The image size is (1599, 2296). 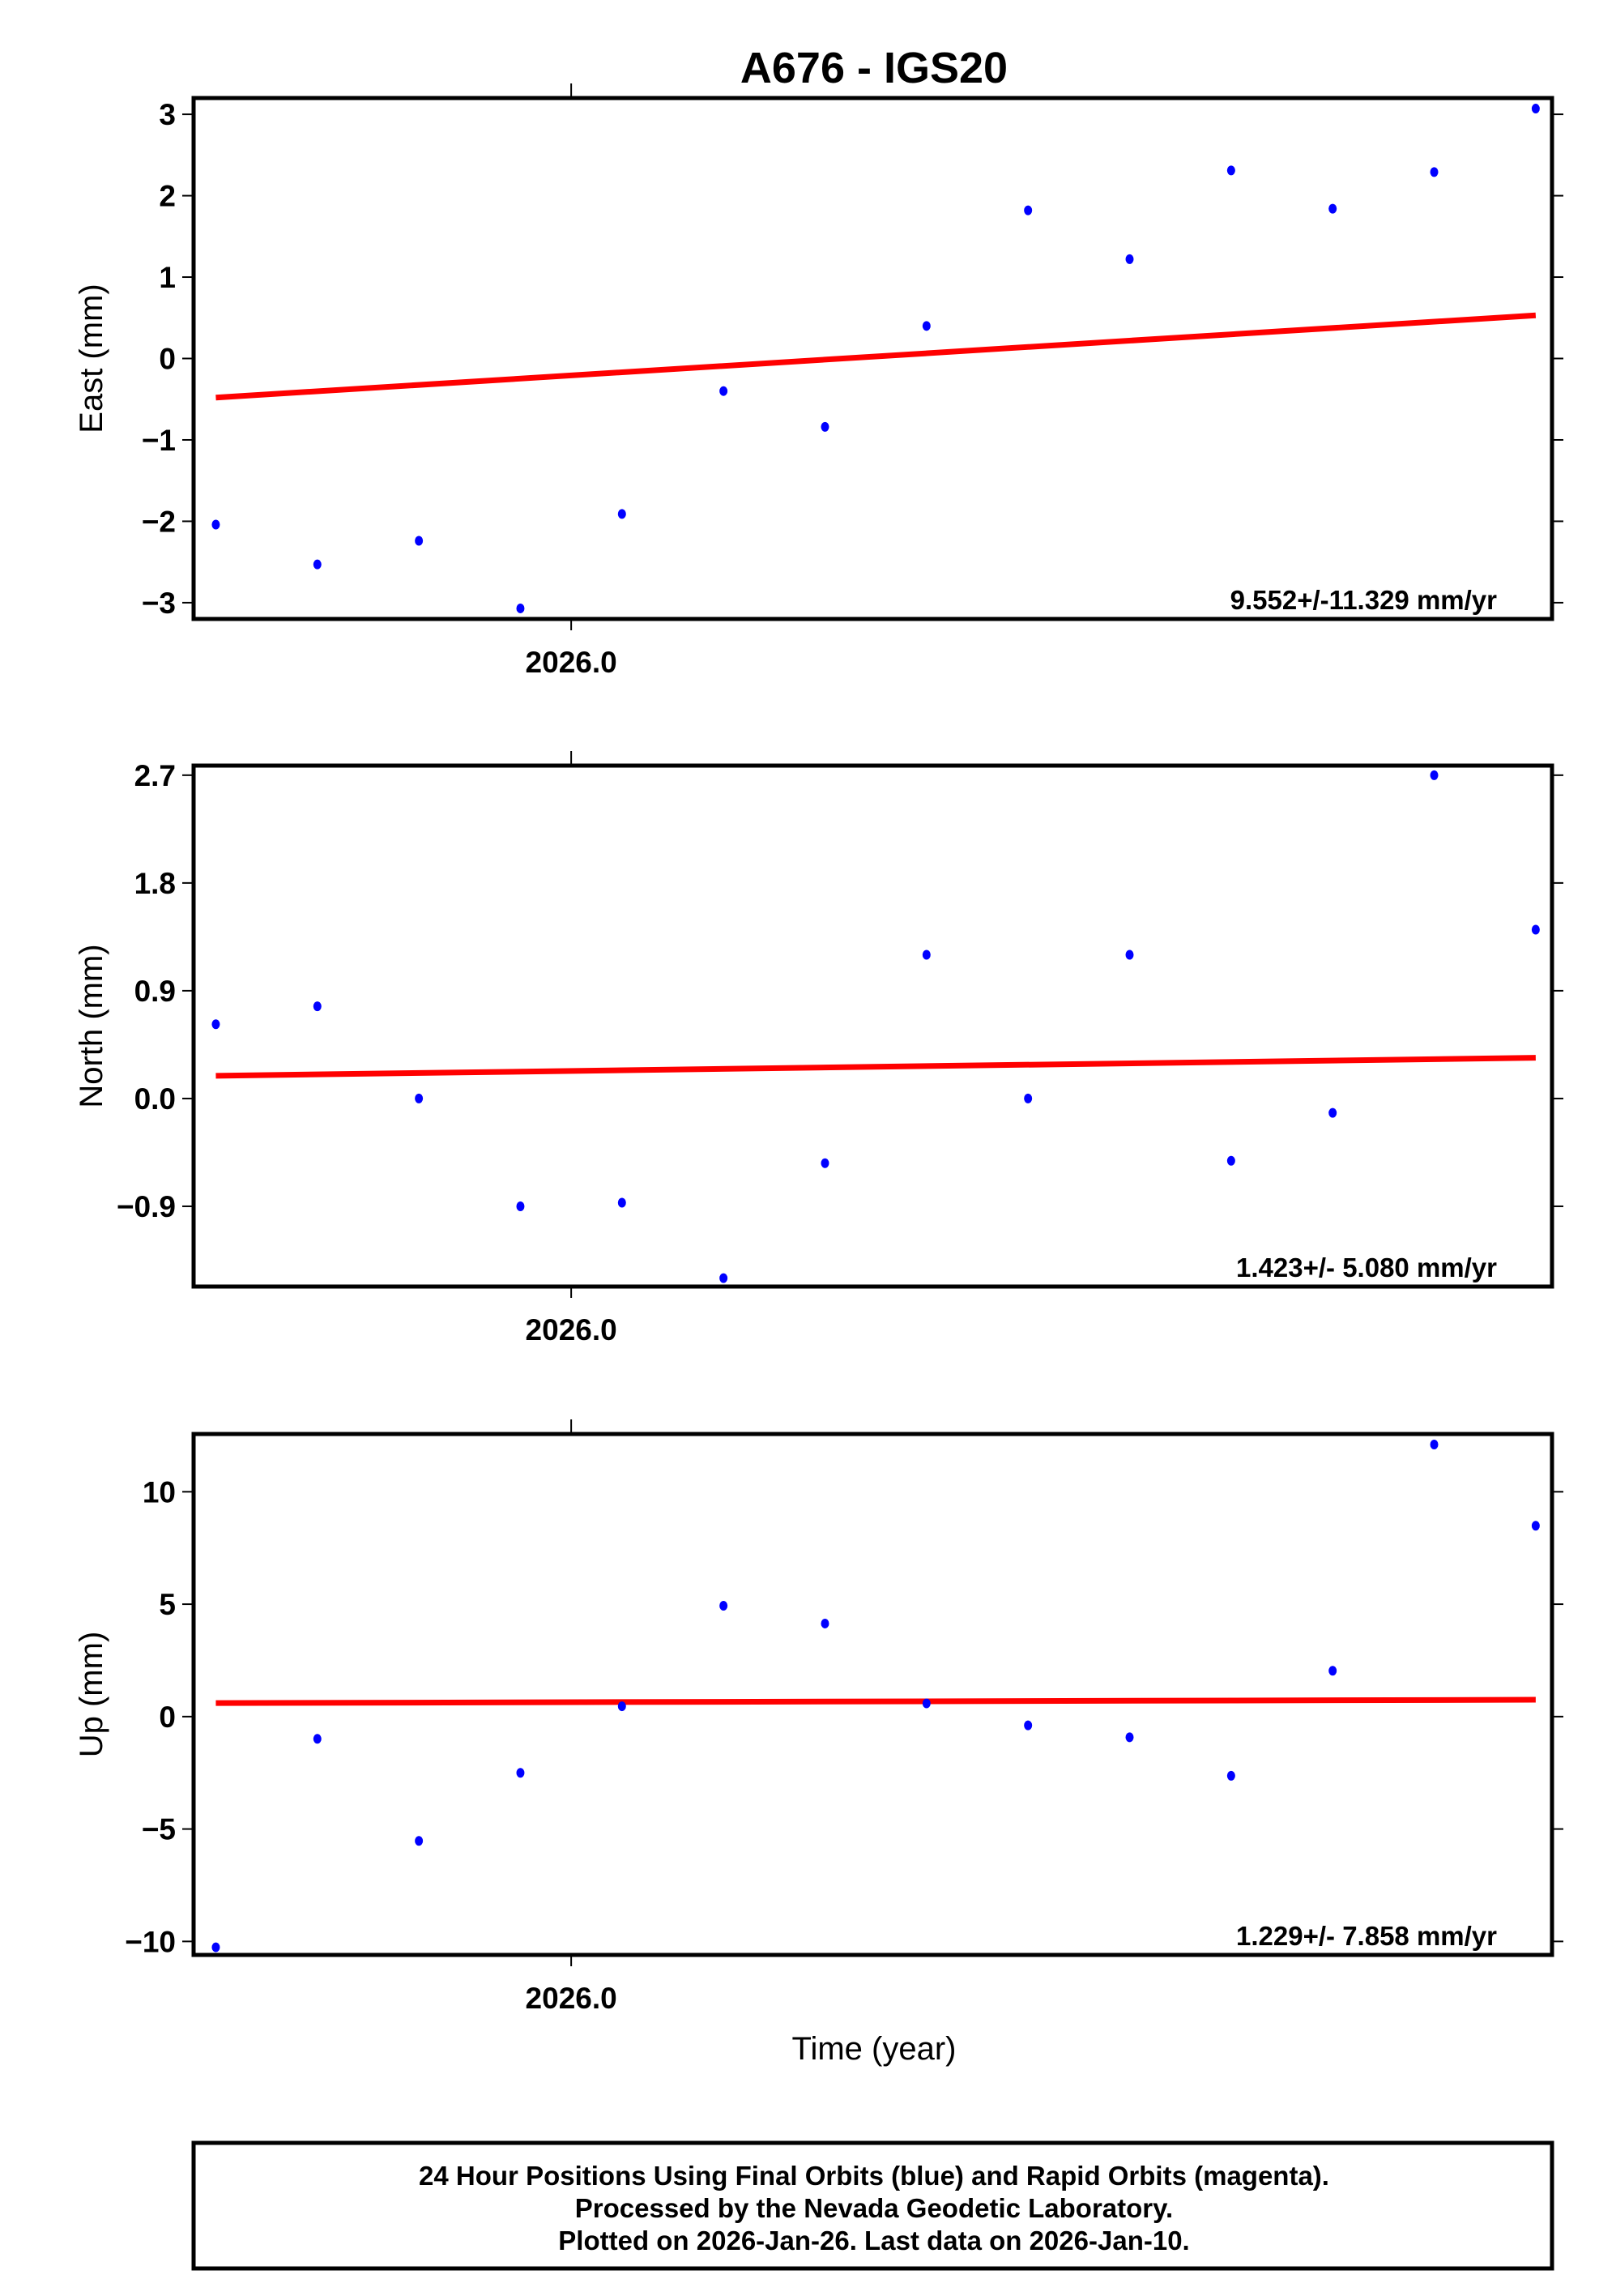 What do you see at coordinates (1366, 1267) in the screenshot?
I see `rate-label: 1.423+/- 5.080 mm/yr` at bounding box center [1366, 1267].